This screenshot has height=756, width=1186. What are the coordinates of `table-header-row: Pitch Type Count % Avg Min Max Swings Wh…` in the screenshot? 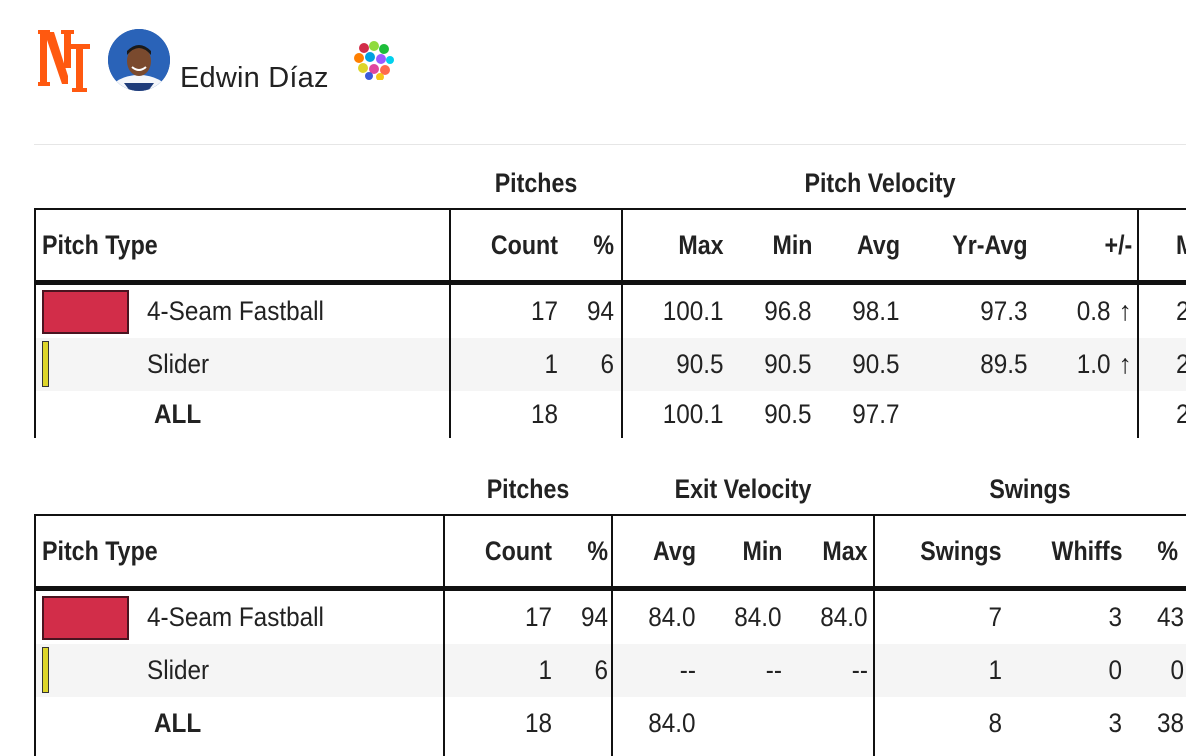 It's located at (610, 551).